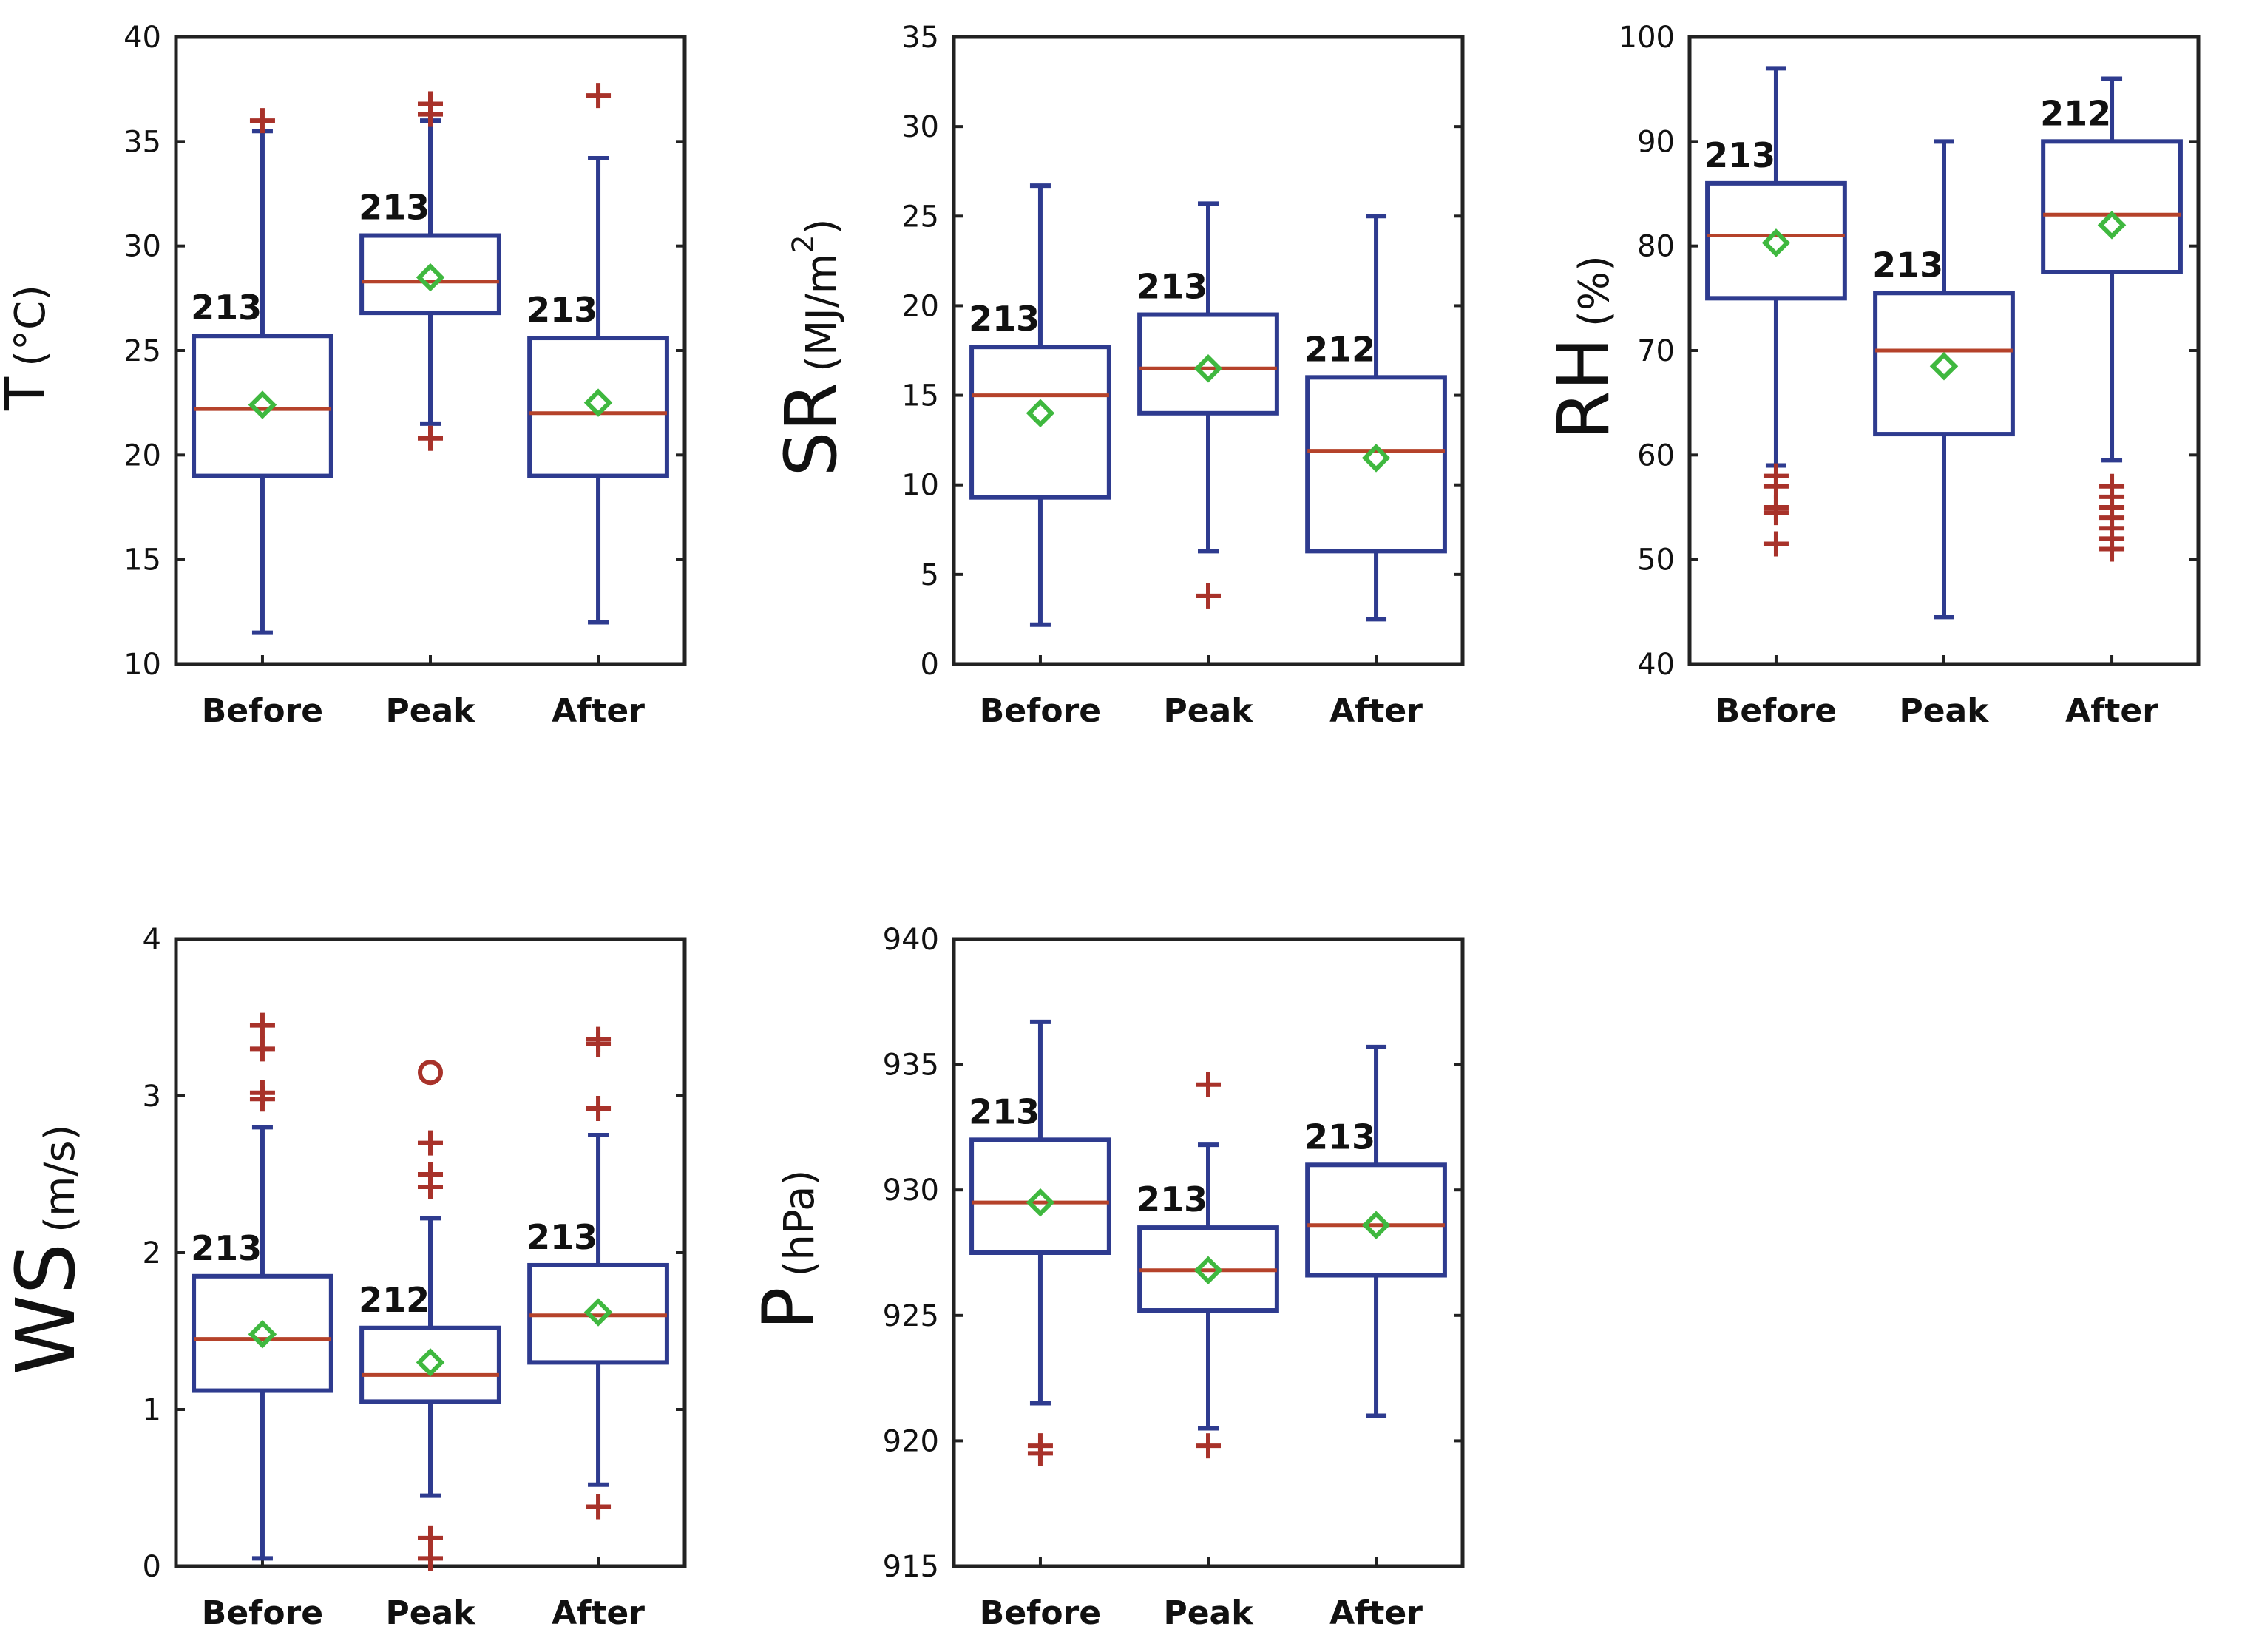  Describe the element at coordinates (1656, 665) in the screenshot. I see `y-tick-label: 40` at that location.